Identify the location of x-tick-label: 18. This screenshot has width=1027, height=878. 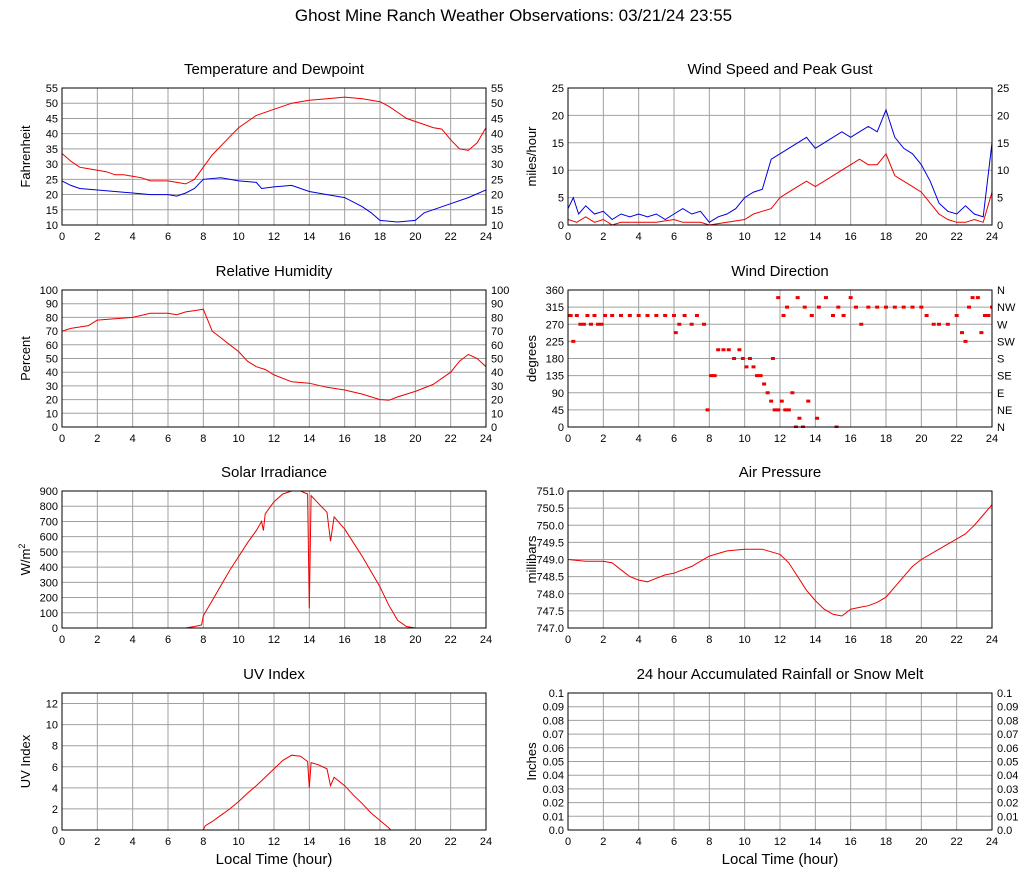
(886, 640).